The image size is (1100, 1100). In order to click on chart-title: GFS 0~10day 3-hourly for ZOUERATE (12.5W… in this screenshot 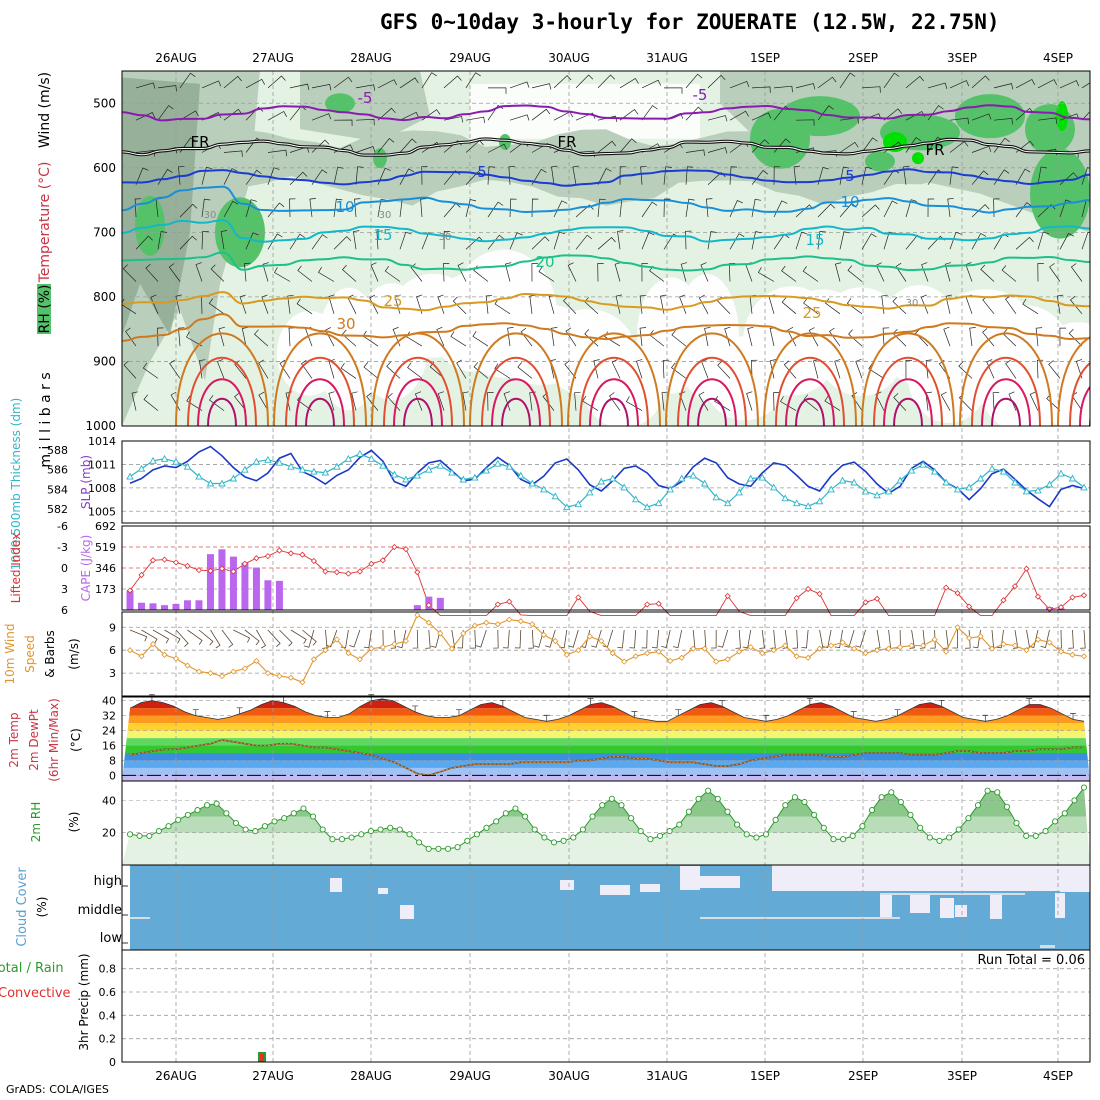, I will do `click(690, 22)`.